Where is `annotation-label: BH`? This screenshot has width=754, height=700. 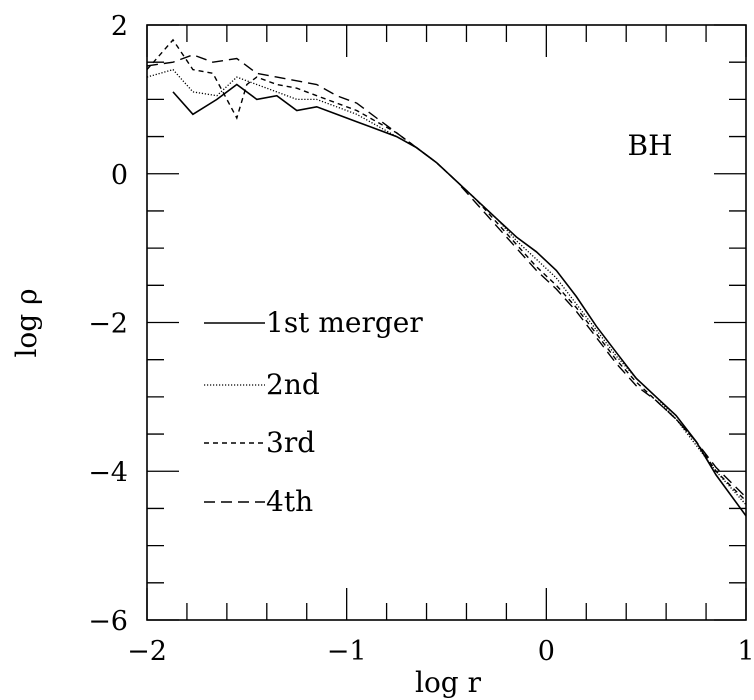
annotation-label: BH is located at coordinates (650, 145).